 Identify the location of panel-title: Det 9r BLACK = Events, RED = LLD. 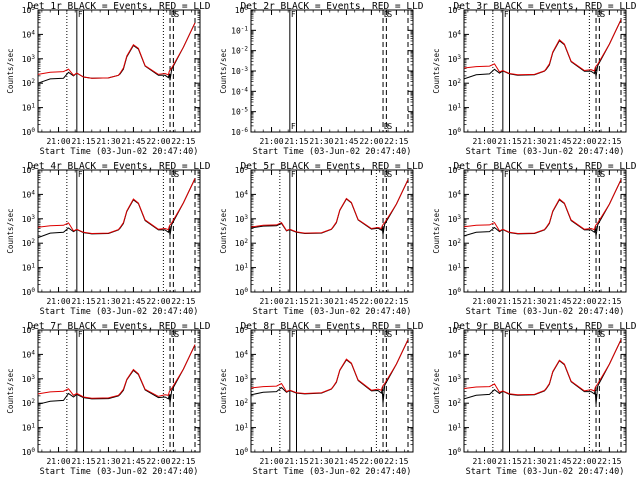
(544, 326).